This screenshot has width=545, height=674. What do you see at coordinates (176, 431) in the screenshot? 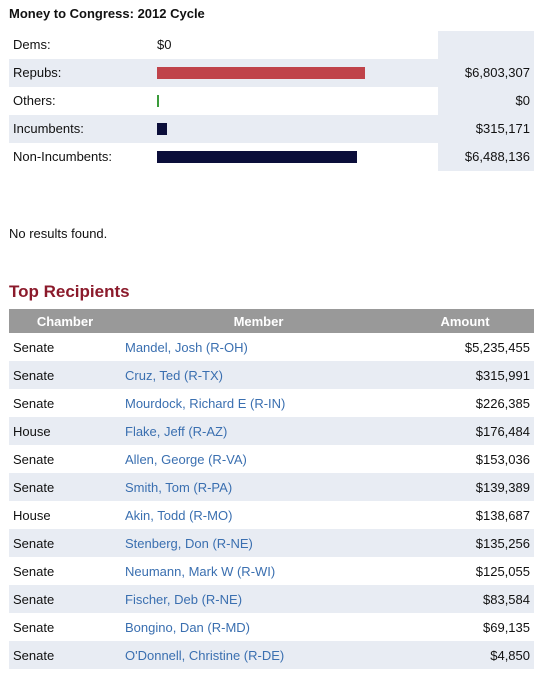
I see `member-link: Flake, Jeff (R-AZ)` at bounding box center [176, 431].